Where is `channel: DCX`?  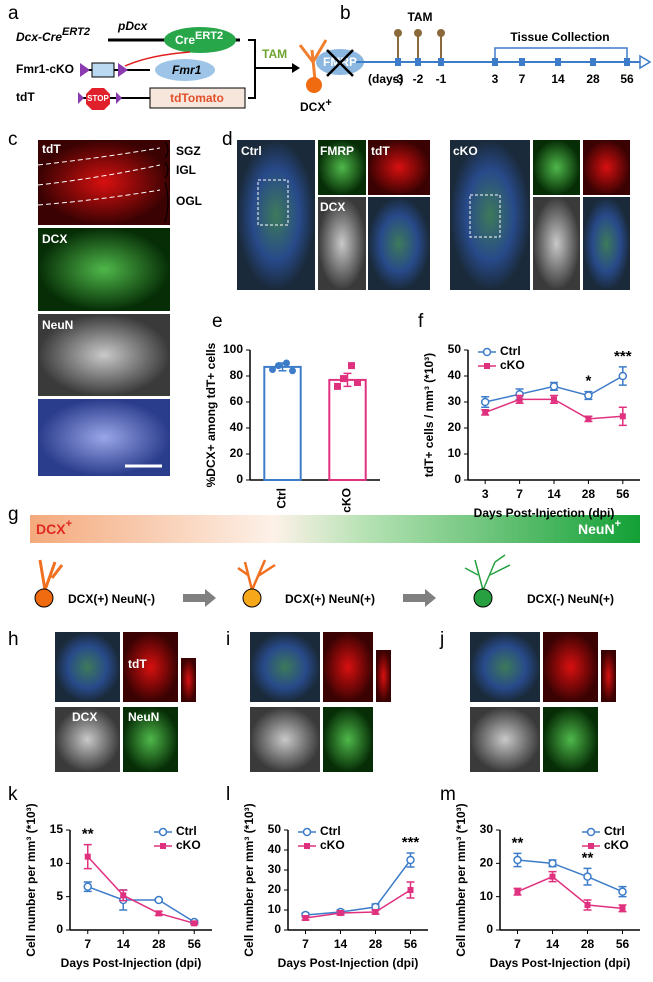 channel: DCX is located at coordinates (84, 717).